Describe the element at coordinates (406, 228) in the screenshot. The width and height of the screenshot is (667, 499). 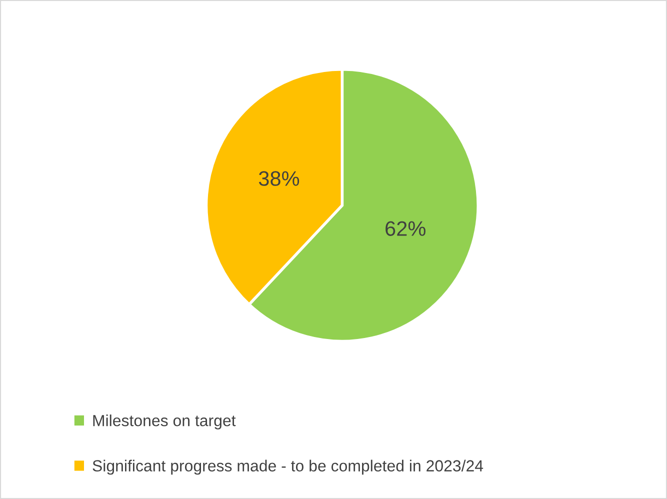
I see `data-label: 62%` at that location.